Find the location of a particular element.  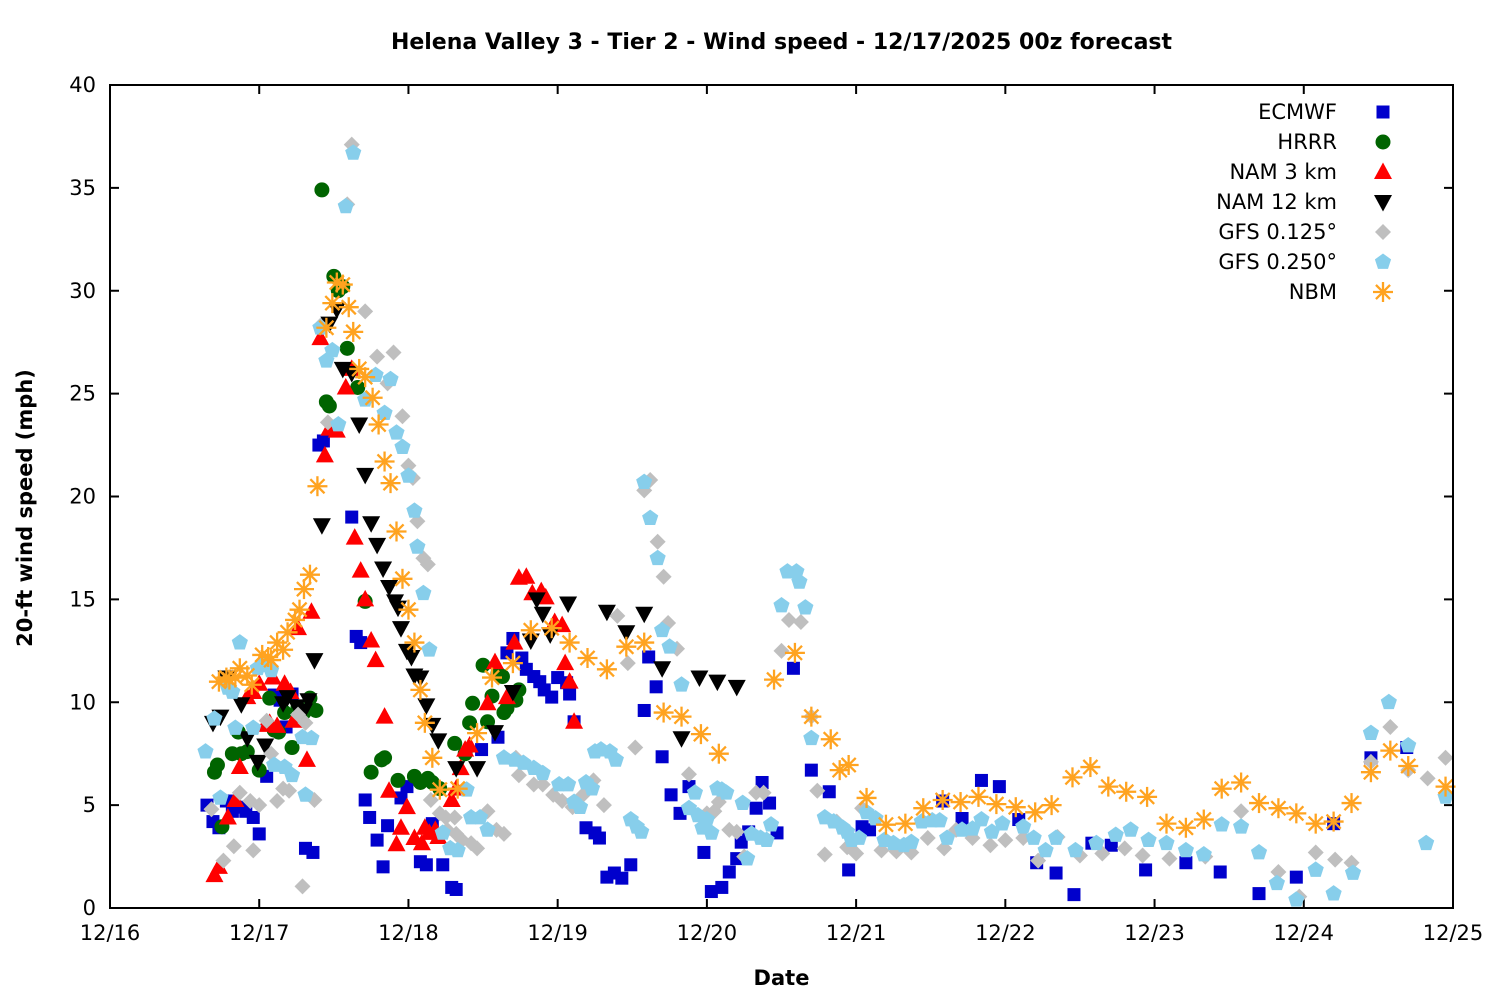

legend-label: GFS 0.250° is located at coordinates (1277, 262).